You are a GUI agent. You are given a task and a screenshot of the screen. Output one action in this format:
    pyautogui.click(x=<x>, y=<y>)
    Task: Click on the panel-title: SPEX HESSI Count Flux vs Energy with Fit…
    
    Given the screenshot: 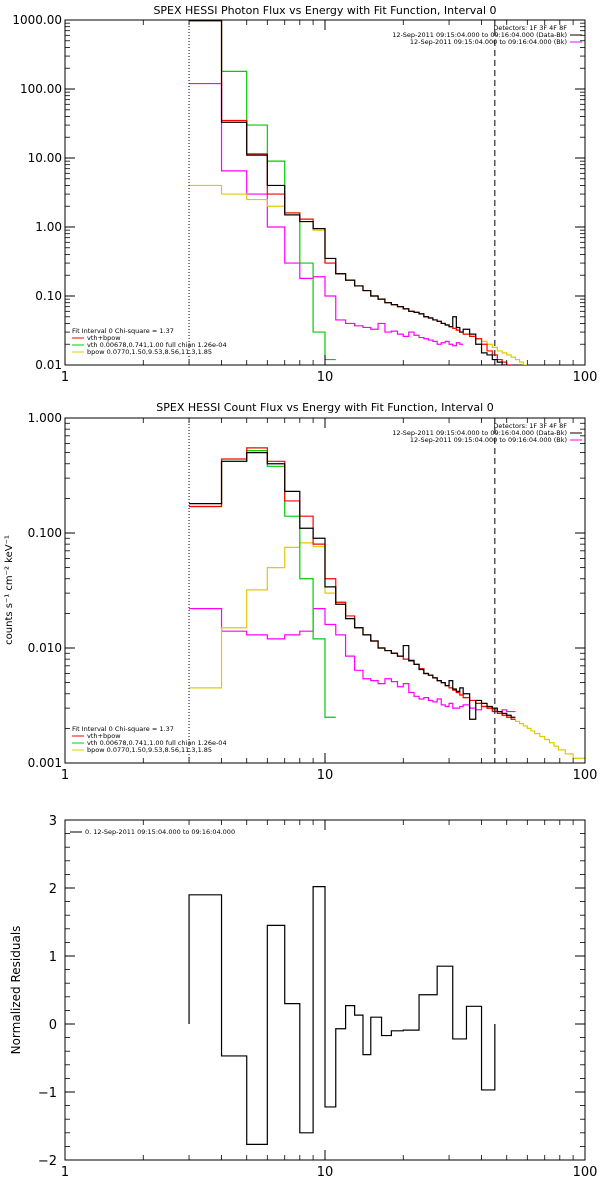 What is the action you would take?
    pyautogui.click(x=324, y=407)
    